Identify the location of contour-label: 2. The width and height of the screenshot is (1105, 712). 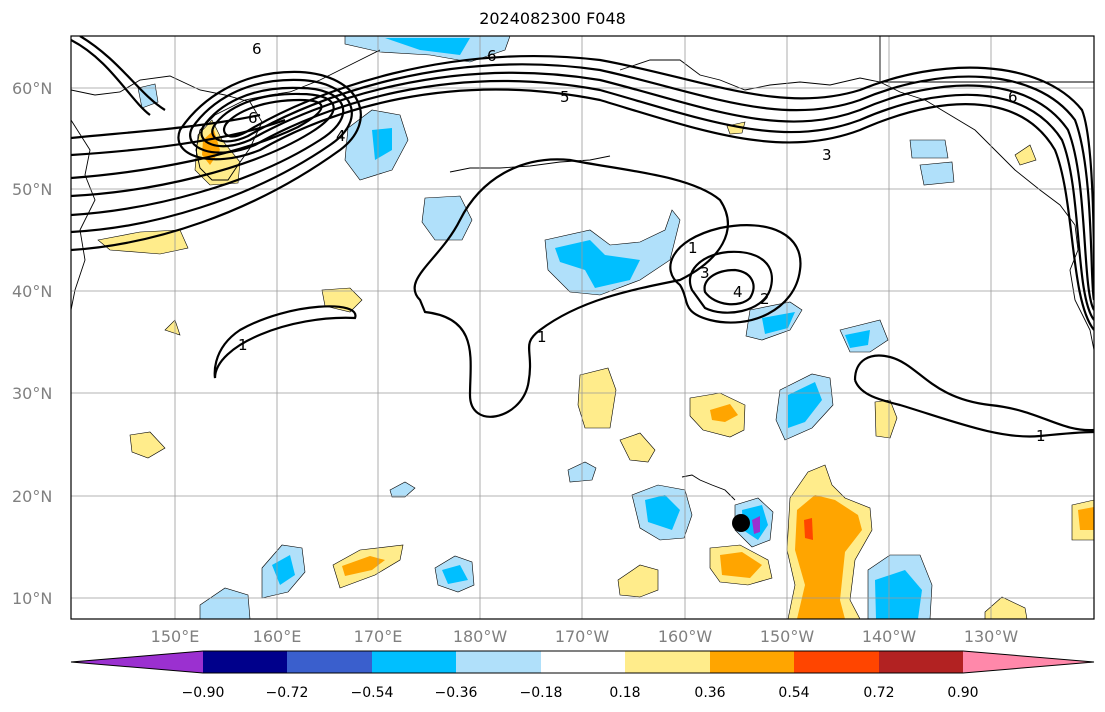
(765, 299).